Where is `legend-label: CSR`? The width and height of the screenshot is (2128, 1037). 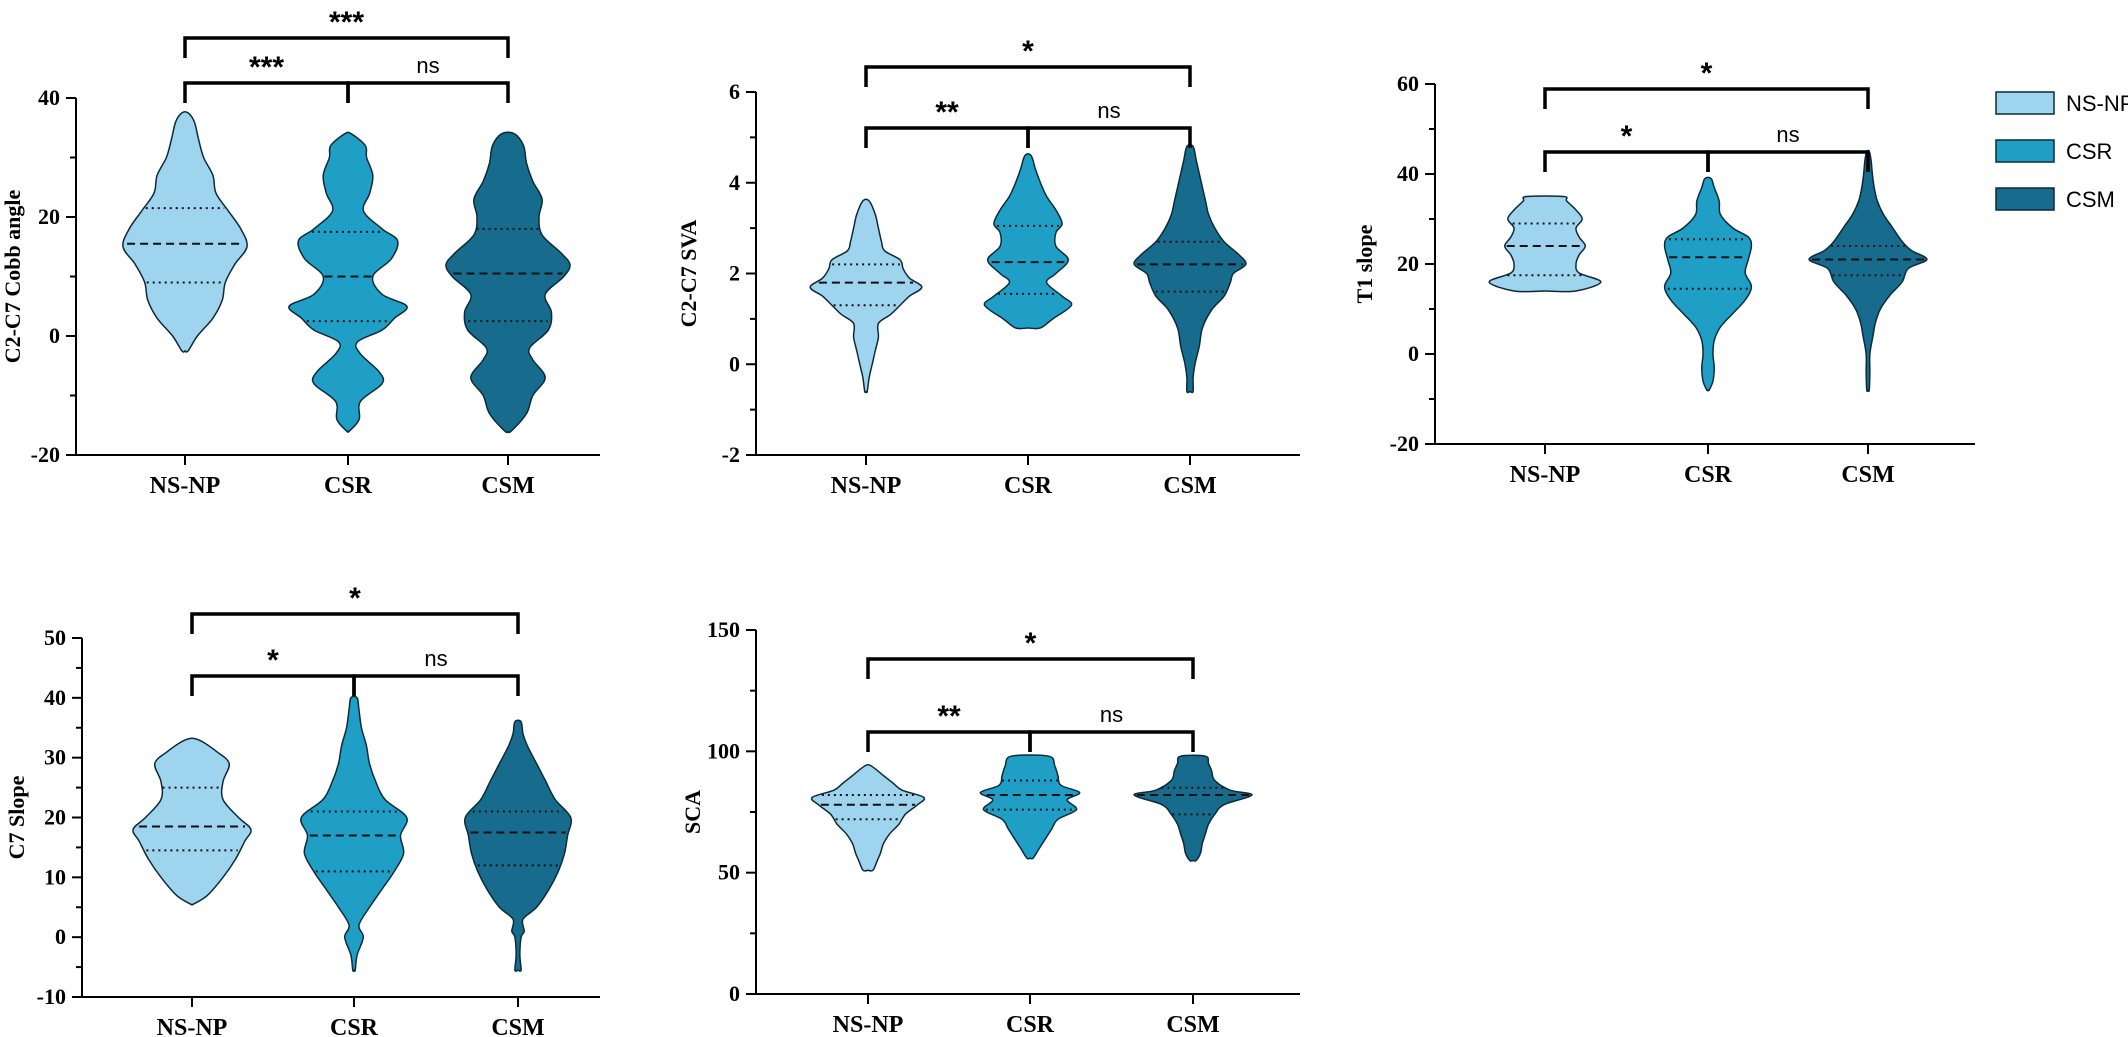 legend-label: CSR is located at coordinates (2089, 151).